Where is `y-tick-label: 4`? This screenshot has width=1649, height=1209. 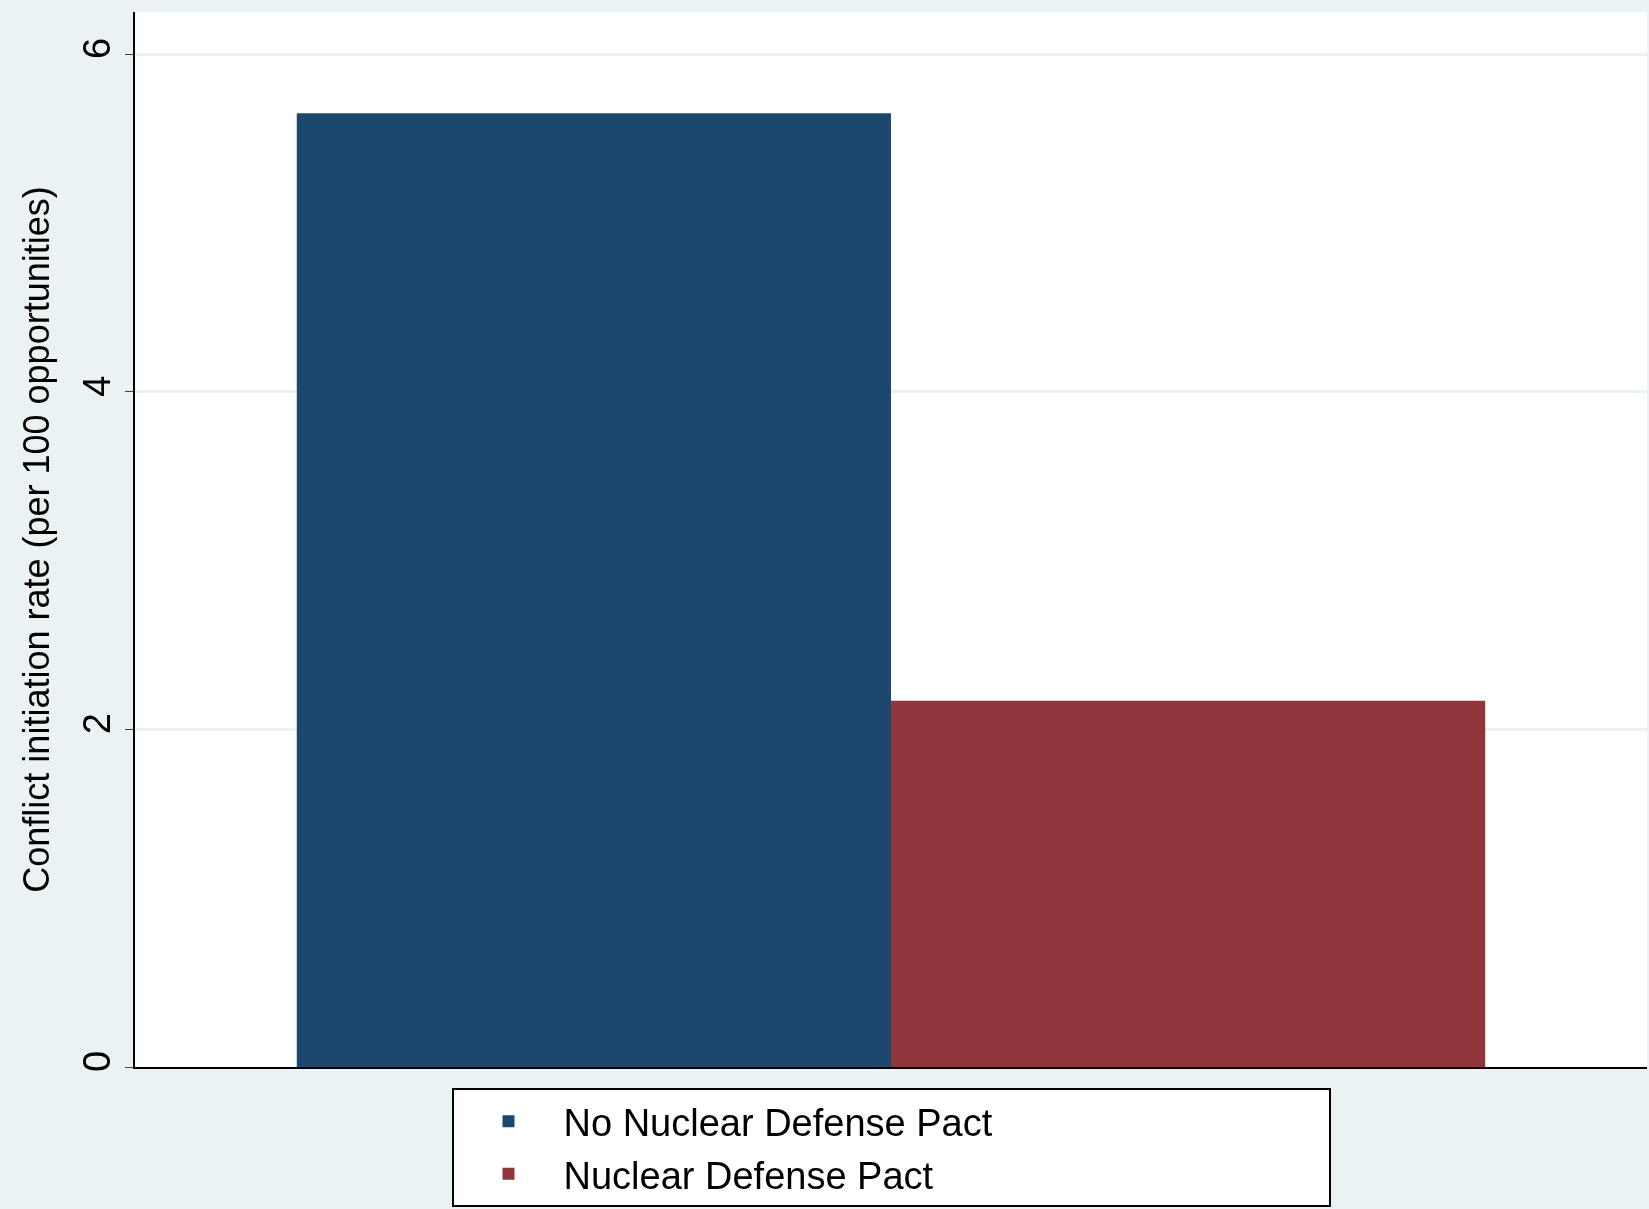 y-tick-label: 4 is located at coordinates (96, 386).